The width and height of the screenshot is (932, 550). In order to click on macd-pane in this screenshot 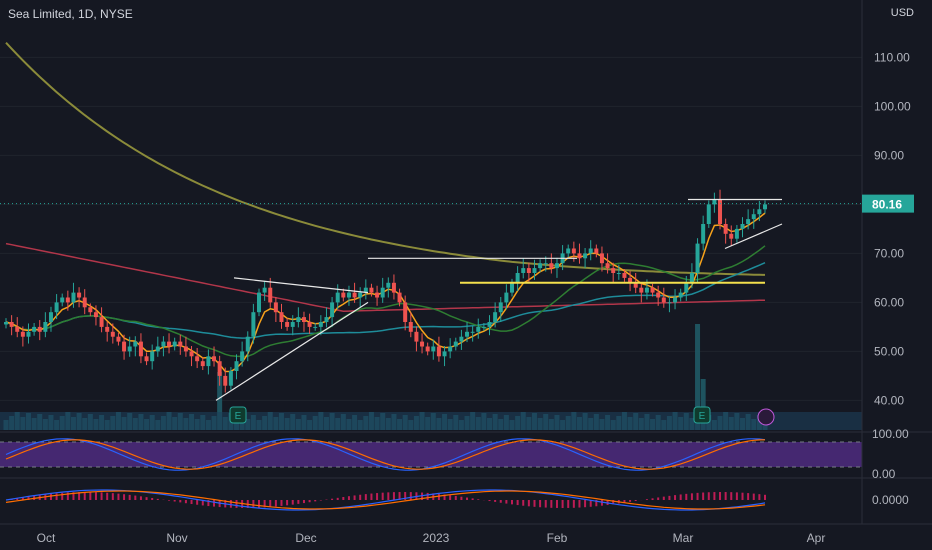, I will do `click(385, 500)`.